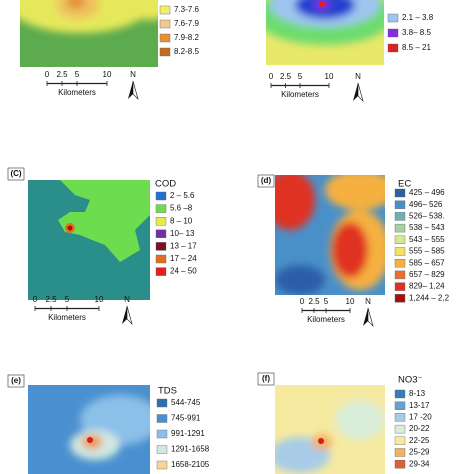  I want to click on map-a, so click(89, 33).